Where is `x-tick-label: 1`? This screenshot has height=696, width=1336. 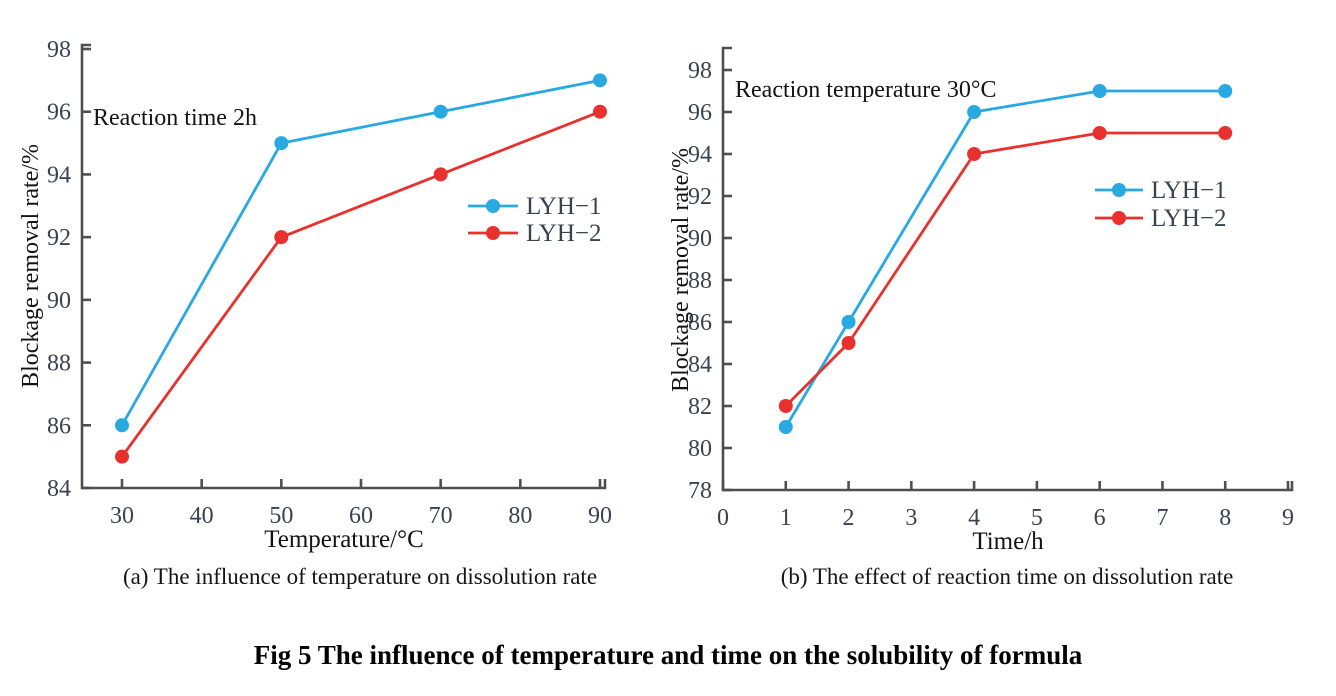
x-tick-label: 1 is located at coordinates (786, 518).